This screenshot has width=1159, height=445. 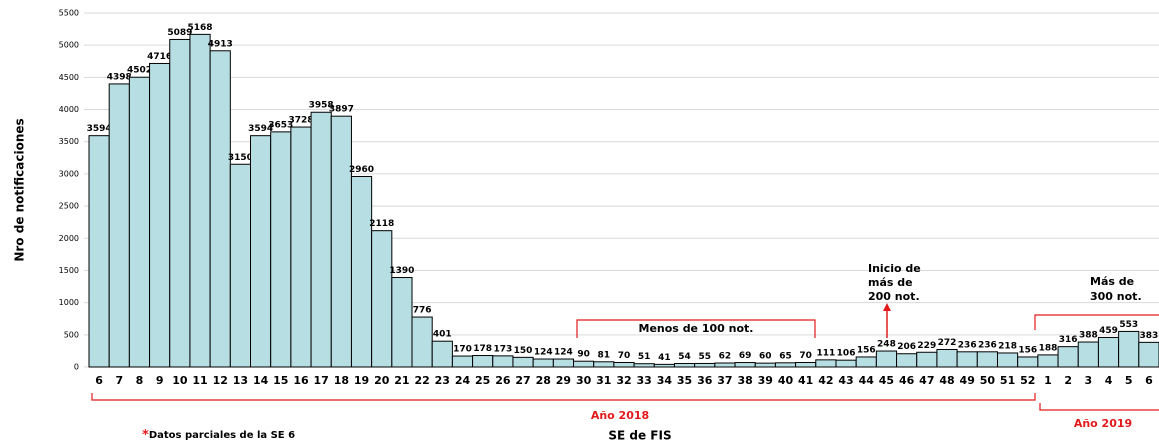 What do you see at coordinates (522, 380) in the screenshot?
I see `x-tick-label: 27` at bounding box center [522, 380].